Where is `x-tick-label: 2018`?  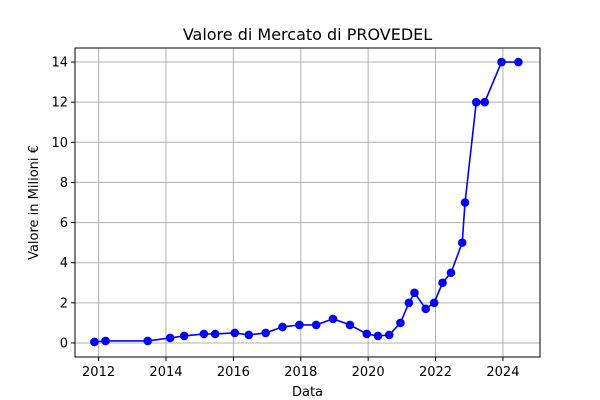
x-tick-label: 2018 is located at coordinates (300, 372).